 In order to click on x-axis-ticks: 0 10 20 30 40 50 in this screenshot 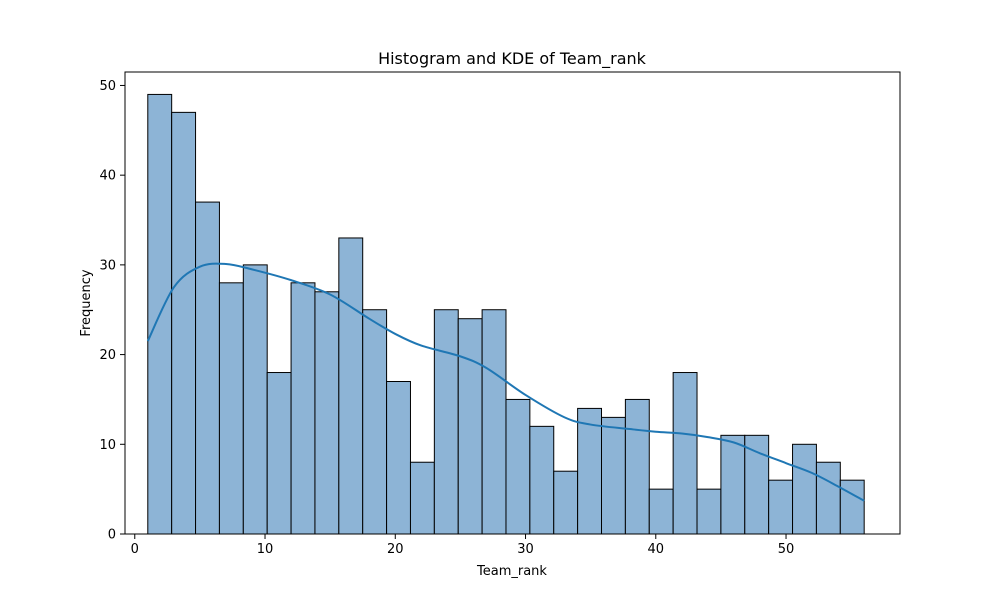, I will do `click(463, 545)`.